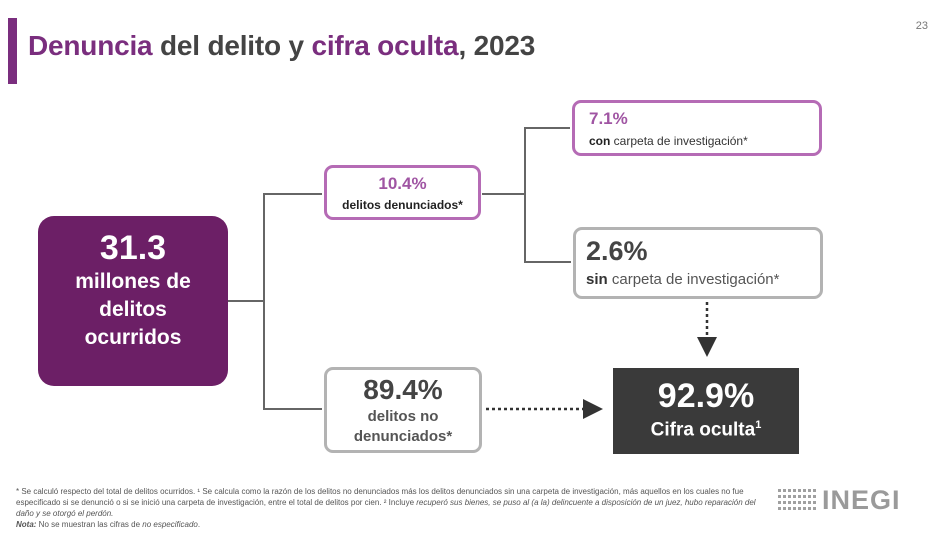 This screenshot has width=942, height=536. Describe the element at coordinates (133, 337) in the screenshot. I see `total-label-3: ocurridos` at that location.